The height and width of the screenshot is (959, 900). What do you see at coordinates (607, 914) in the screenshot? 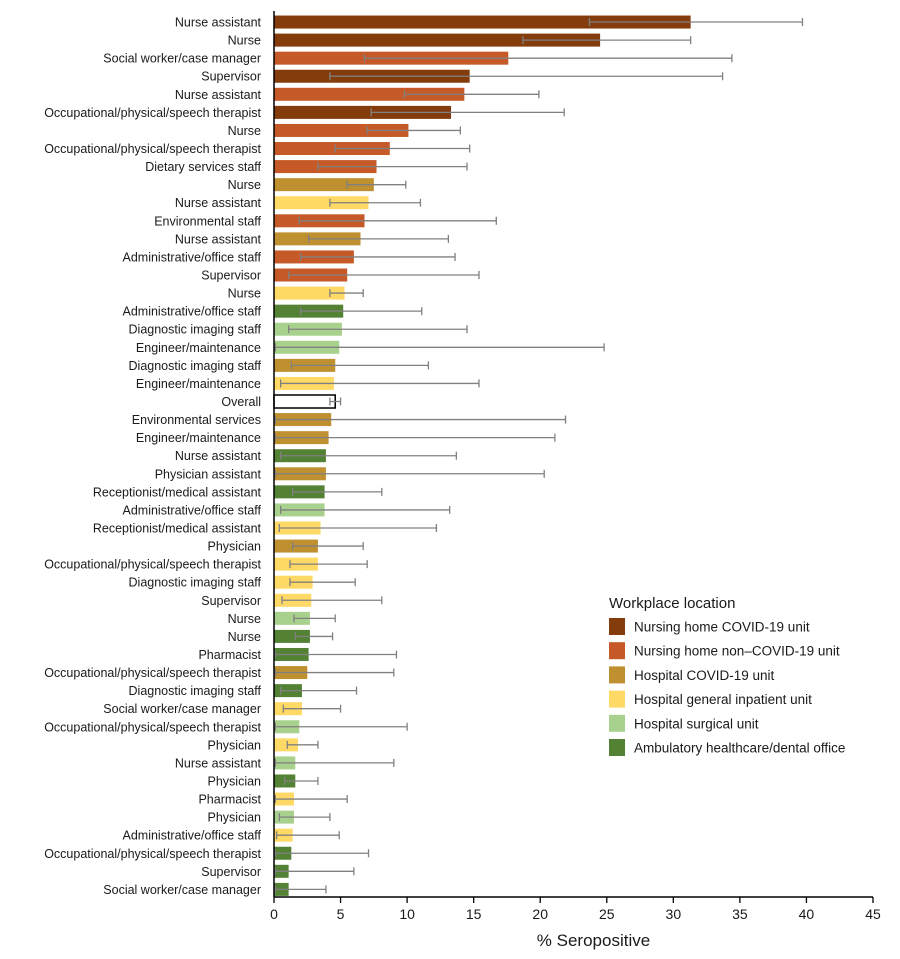
I see `x-tick-label: 25` at bounding box center [607, 914].